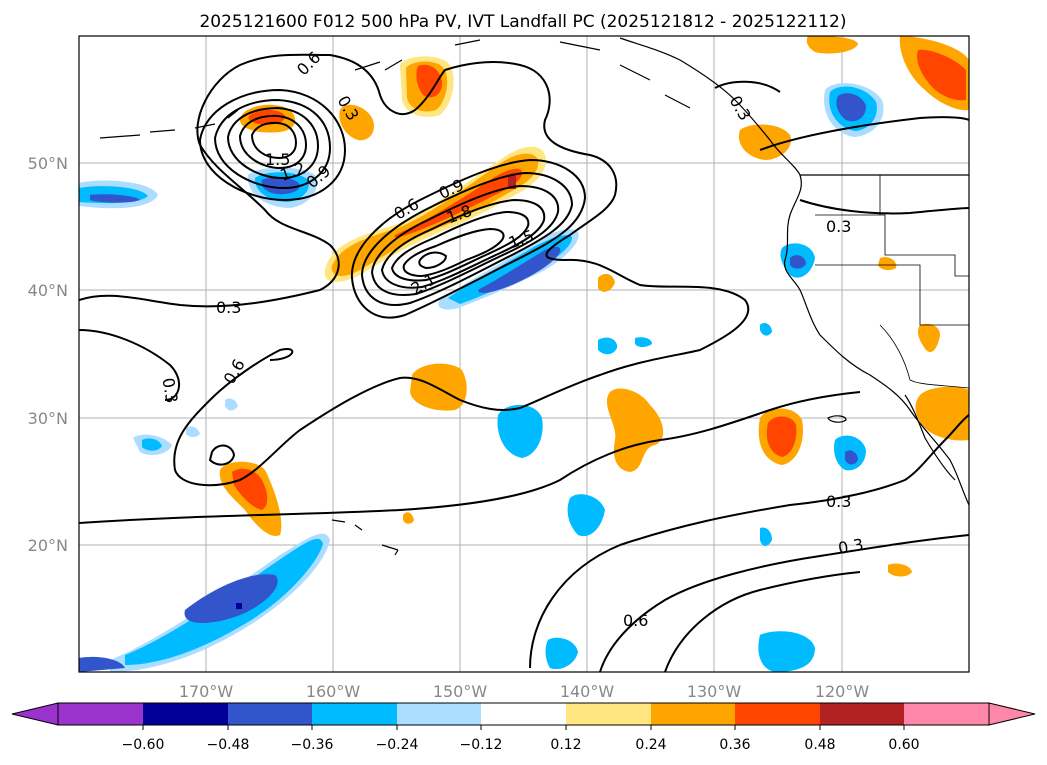 This screenshot has height=765, width=1047. I want to click on x-tick-label: 120°W, so click(842, 691).